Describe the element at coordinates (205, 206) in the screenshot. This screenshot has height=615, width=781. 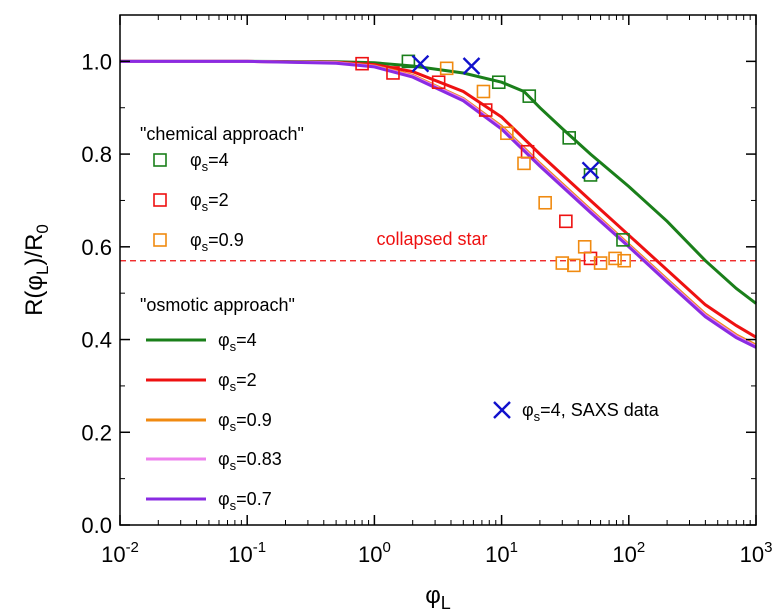
I see `legend-label-square-phis-2-sub: s` at that location.